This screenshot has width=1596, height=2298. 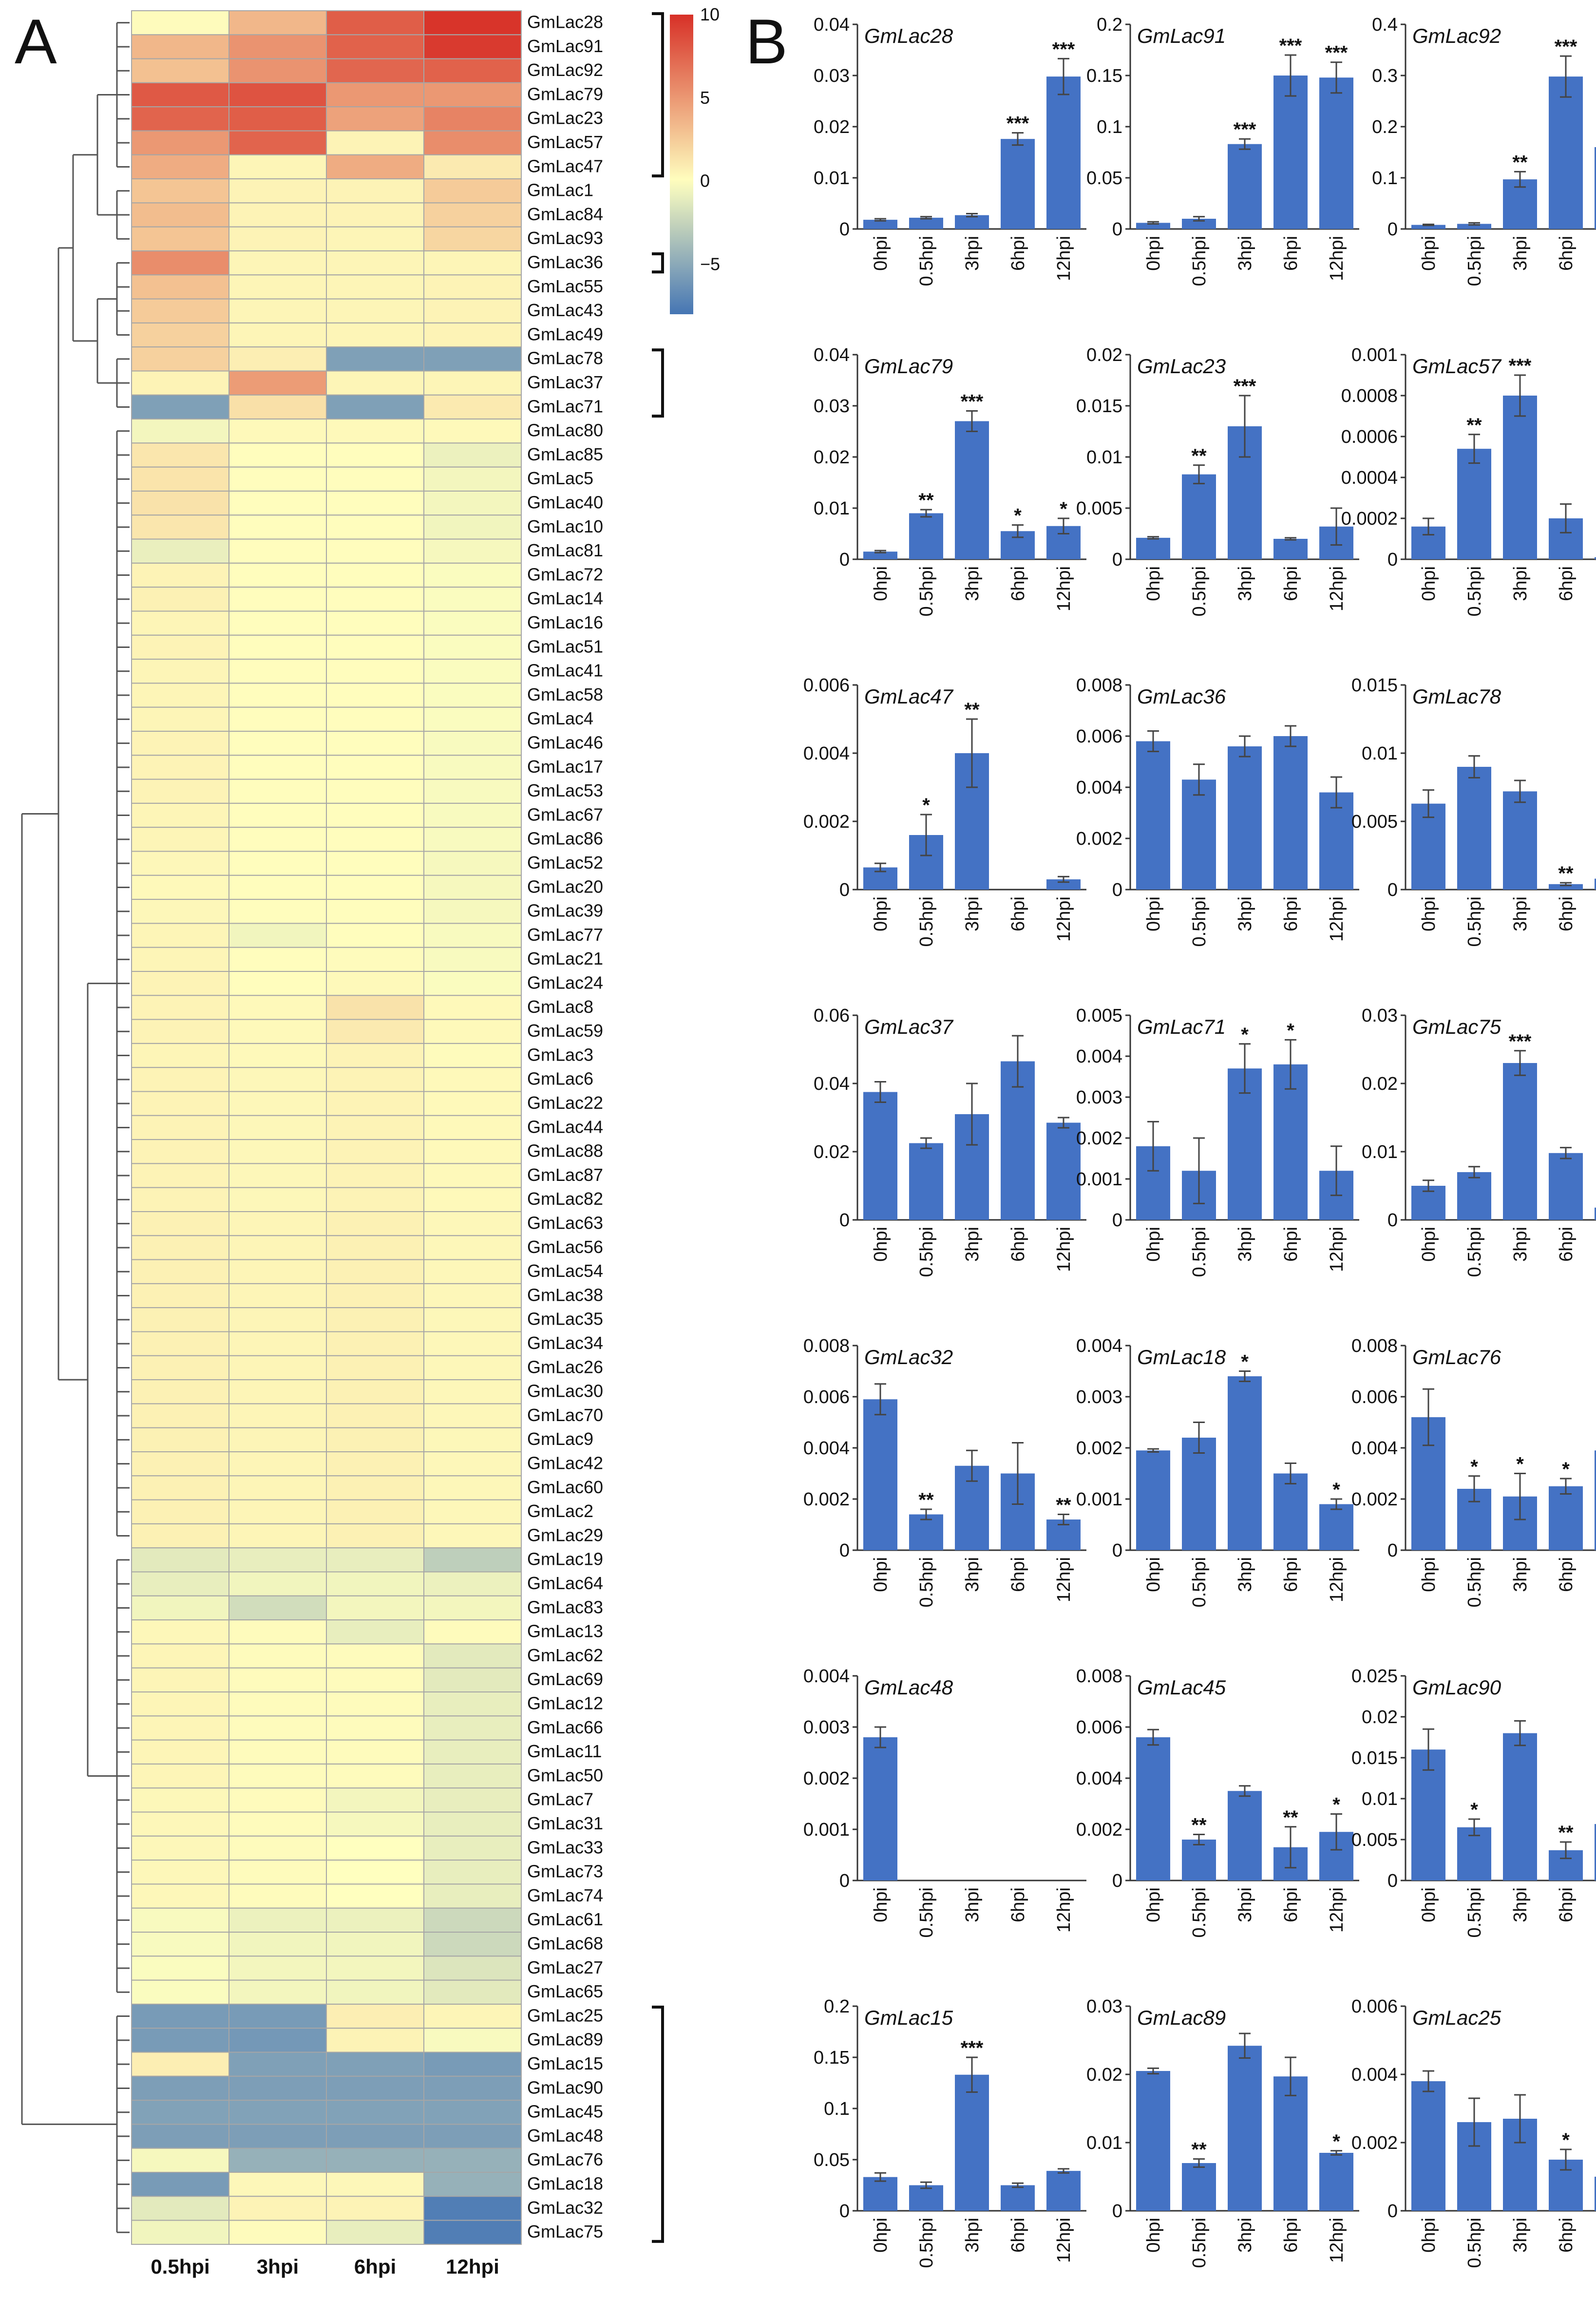 What do you see at coordinates (565, 935) in the screenshot?
I see `gene-label: GmLac77` at bounding box center [565, 935].